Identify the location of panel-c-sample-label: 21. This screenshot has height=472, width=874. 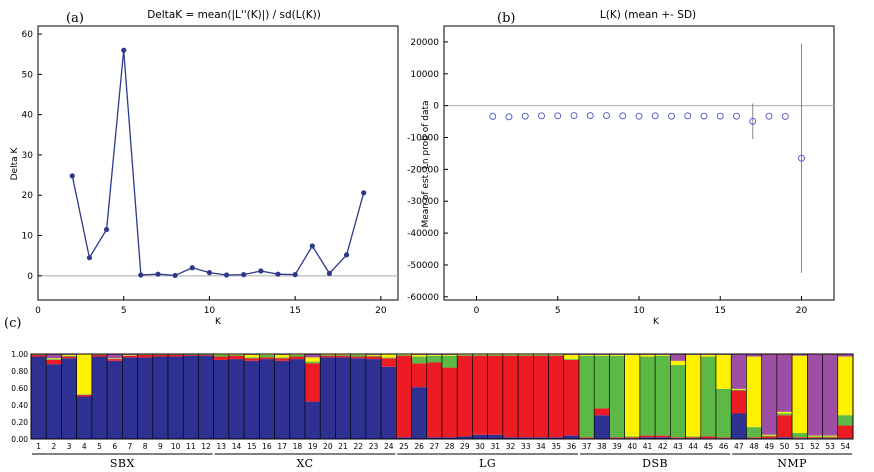
(343, 446).